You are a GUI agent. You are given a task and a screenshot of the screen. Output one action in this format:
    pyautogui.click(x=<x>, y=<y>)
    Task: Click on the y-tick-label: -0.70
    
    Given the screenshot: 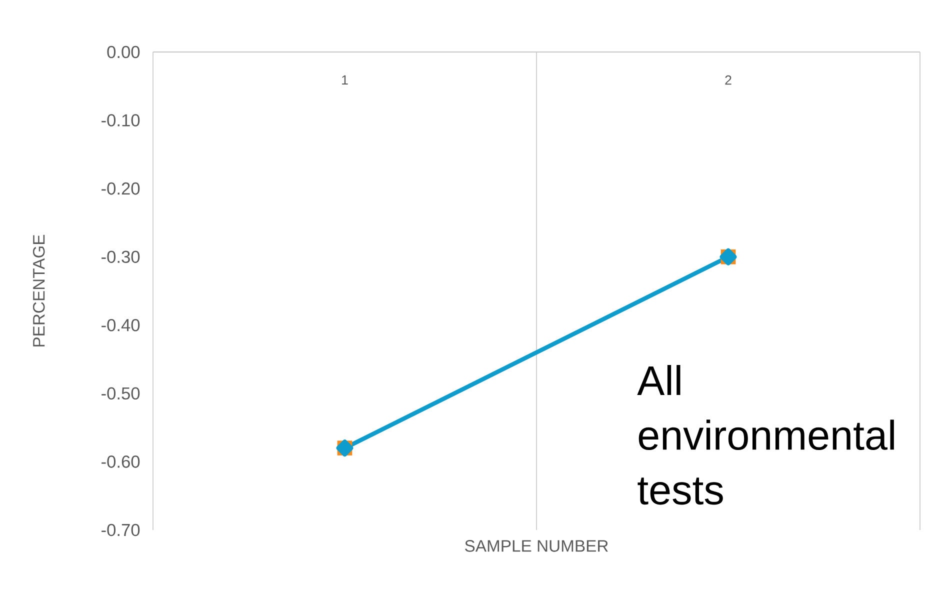 What is the action you would take?
    pyautogui.click(x=121, y=530)
    